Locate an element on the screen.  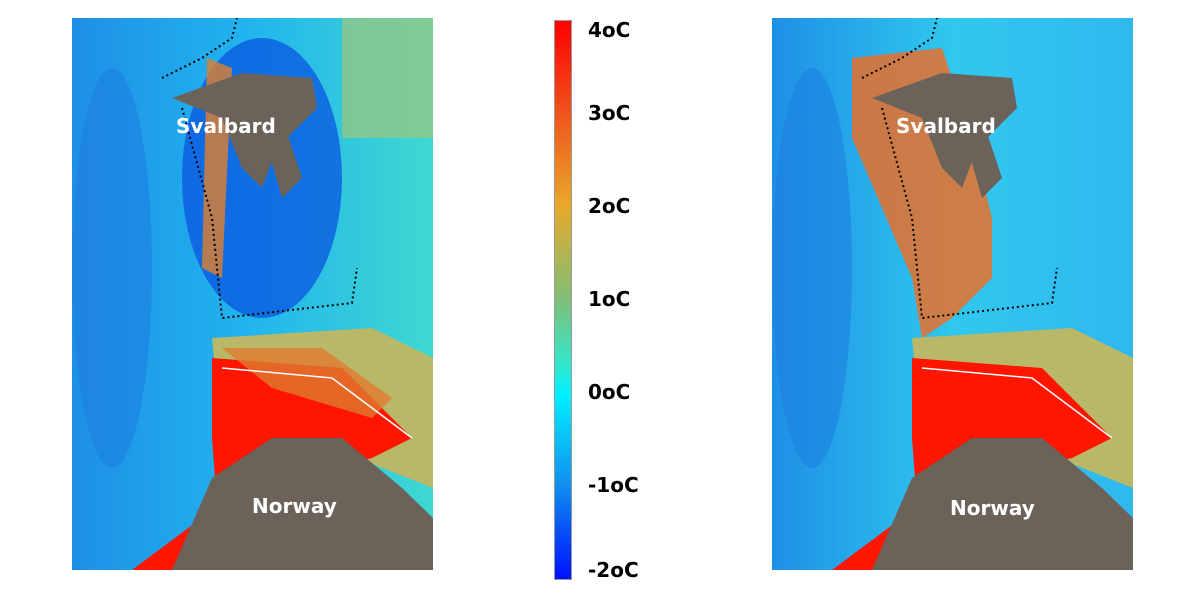
colorbar-tick: 2oC is located at coordinates (609, 206).